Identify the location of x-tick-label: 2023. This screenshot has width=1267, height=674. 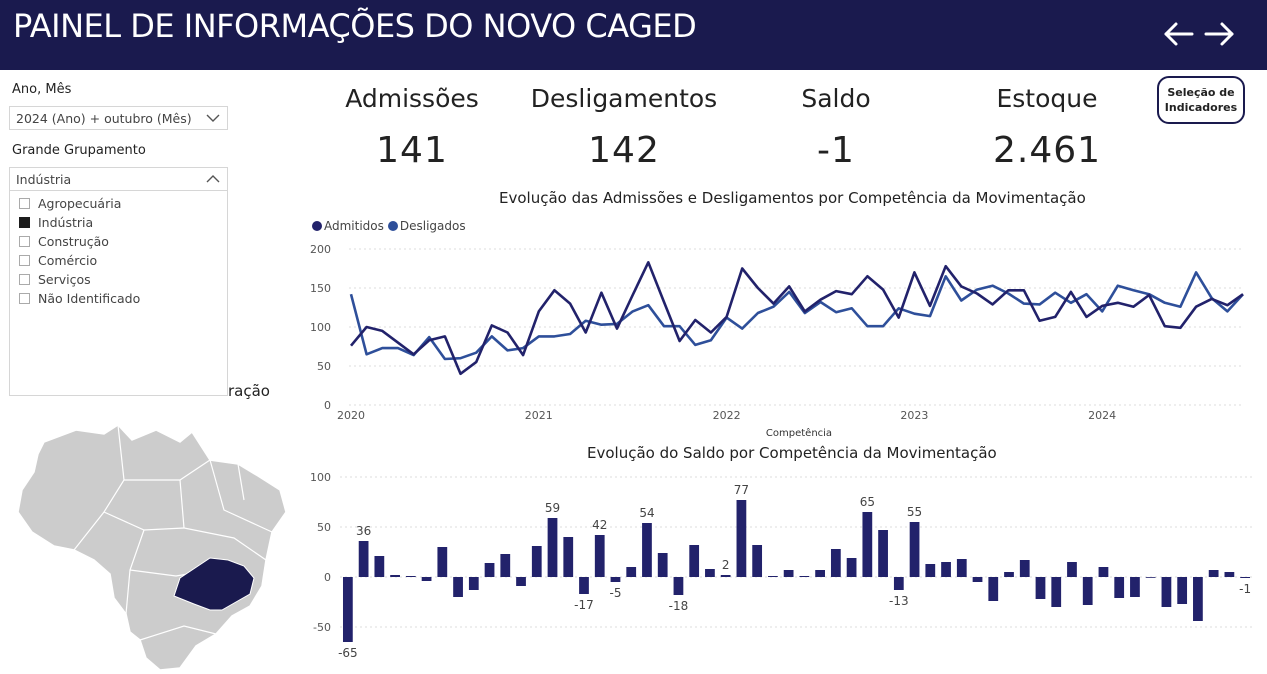
(914, 415).